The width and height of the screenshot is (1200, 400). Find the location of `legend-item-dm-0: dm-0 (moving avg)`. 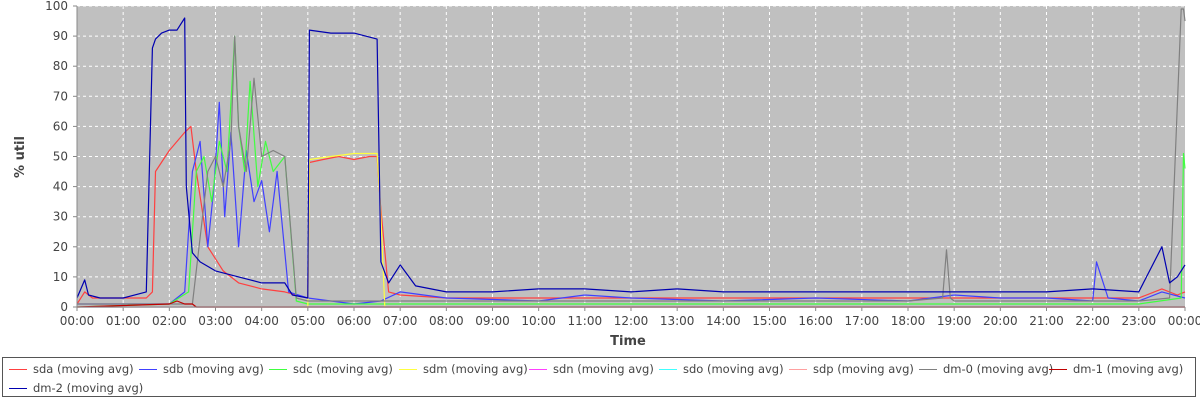

legend-item-dm-0: dm-0 (moving avg) is located at coordinates (986, 369).